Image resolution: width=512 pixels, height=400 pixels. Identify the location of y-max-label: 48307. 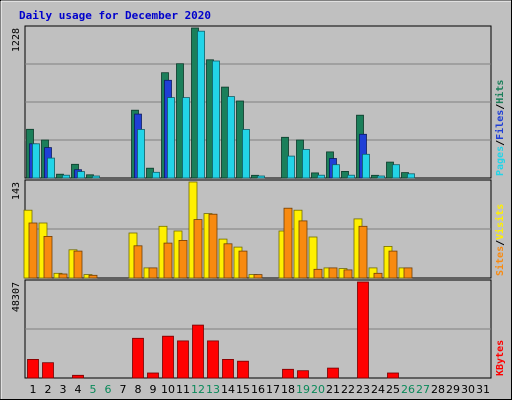
(16, 297).